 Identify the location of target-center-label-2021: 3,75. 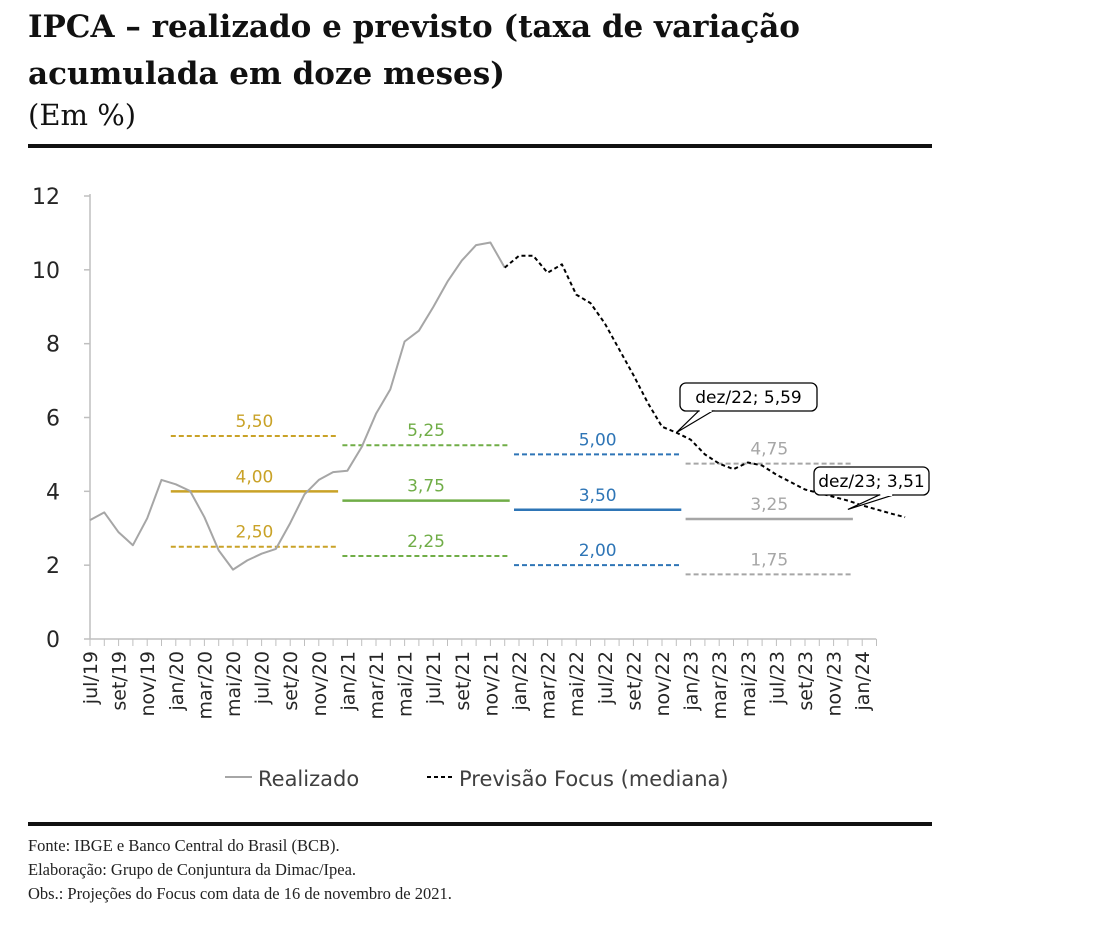
(426, 487).